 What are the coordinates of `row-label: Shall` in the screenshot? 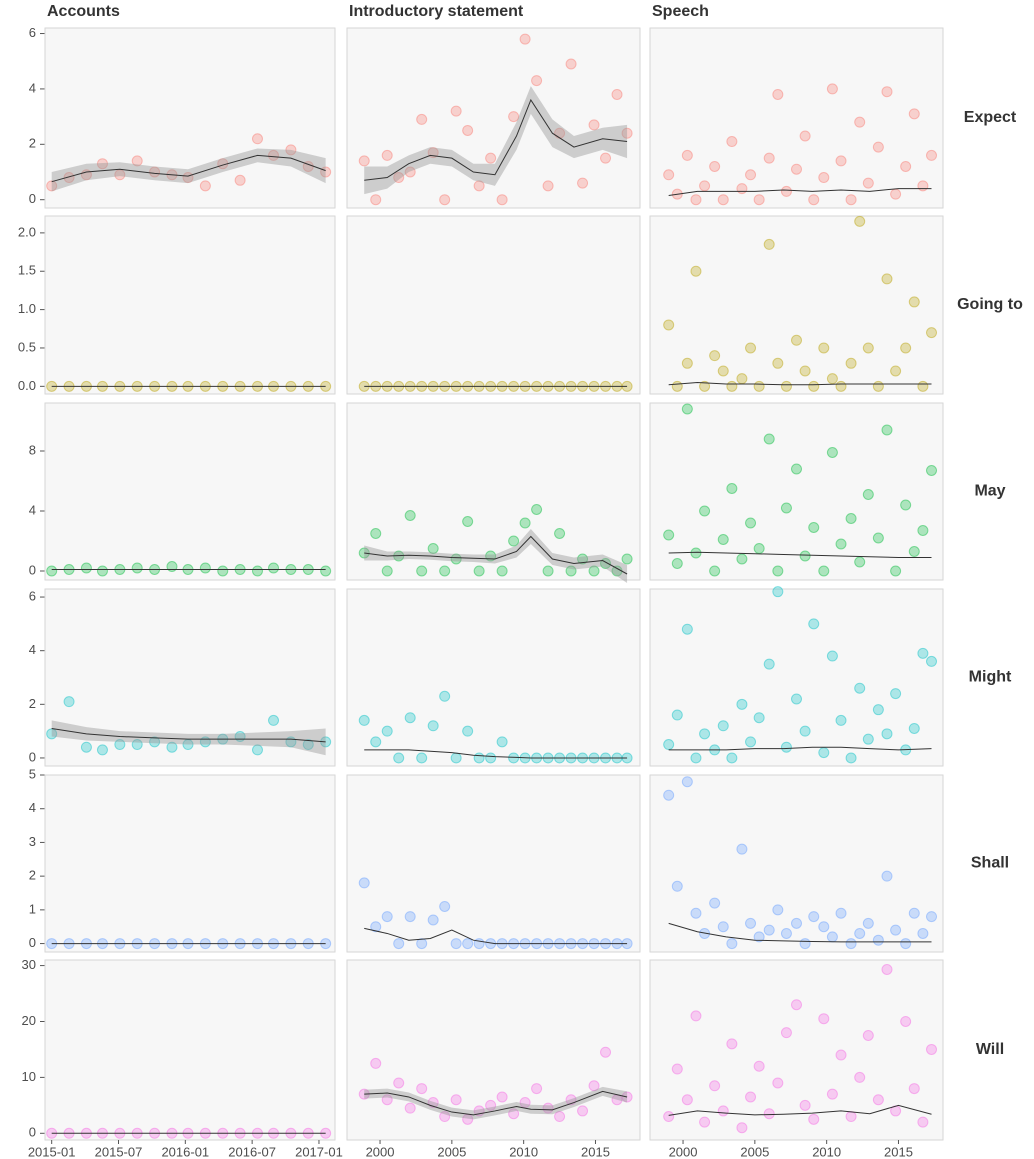 It's located at (990, 863).